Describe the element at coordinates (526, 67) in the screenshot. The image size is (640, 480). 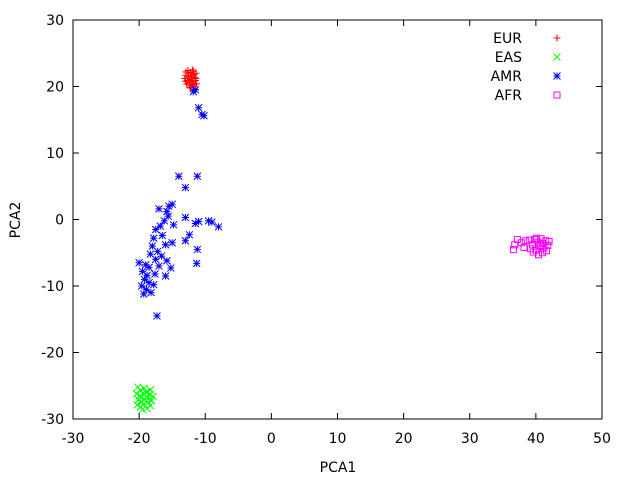
I see `legend: EUR EAS AMR AFR` at that location.